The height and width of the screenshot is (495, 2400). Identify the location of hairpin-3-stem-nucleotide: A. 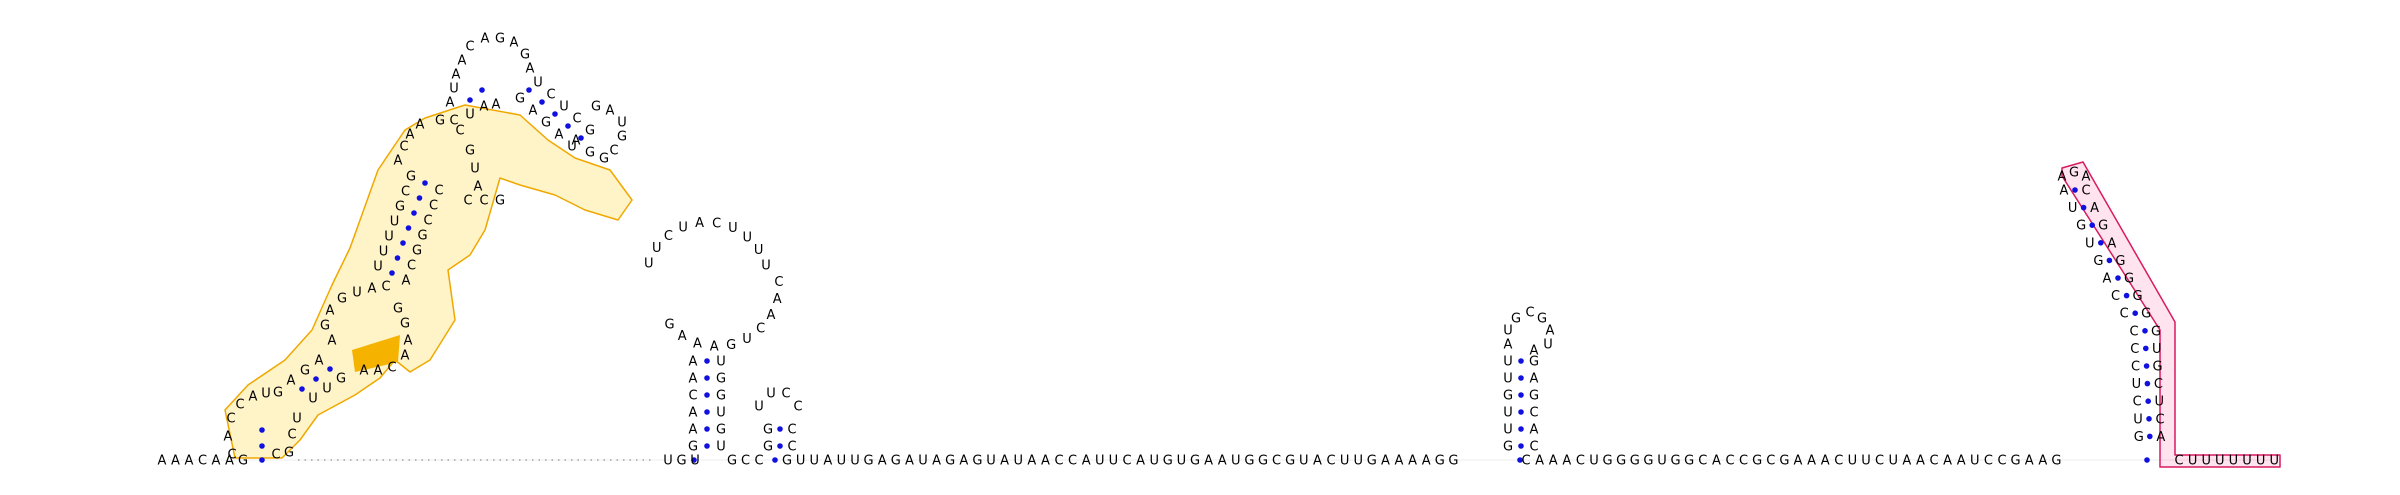
(1534, 430).